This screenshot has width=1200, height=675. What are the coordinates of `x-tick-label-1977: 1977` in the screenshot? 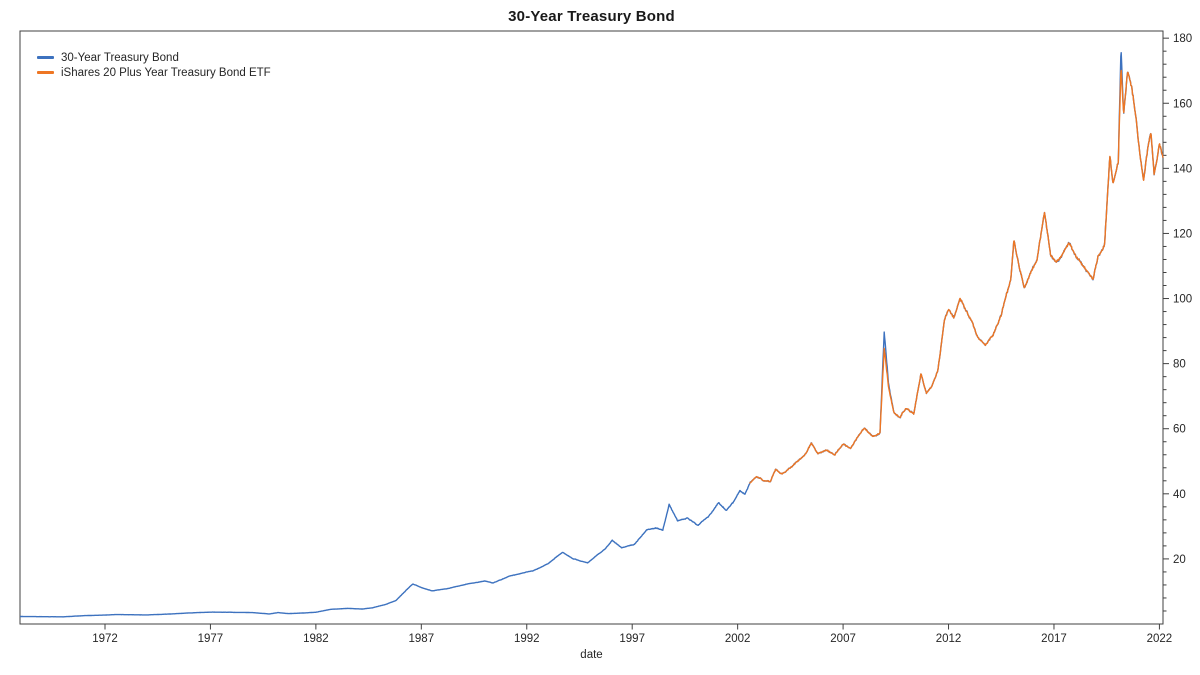 It's located at (211, 639).